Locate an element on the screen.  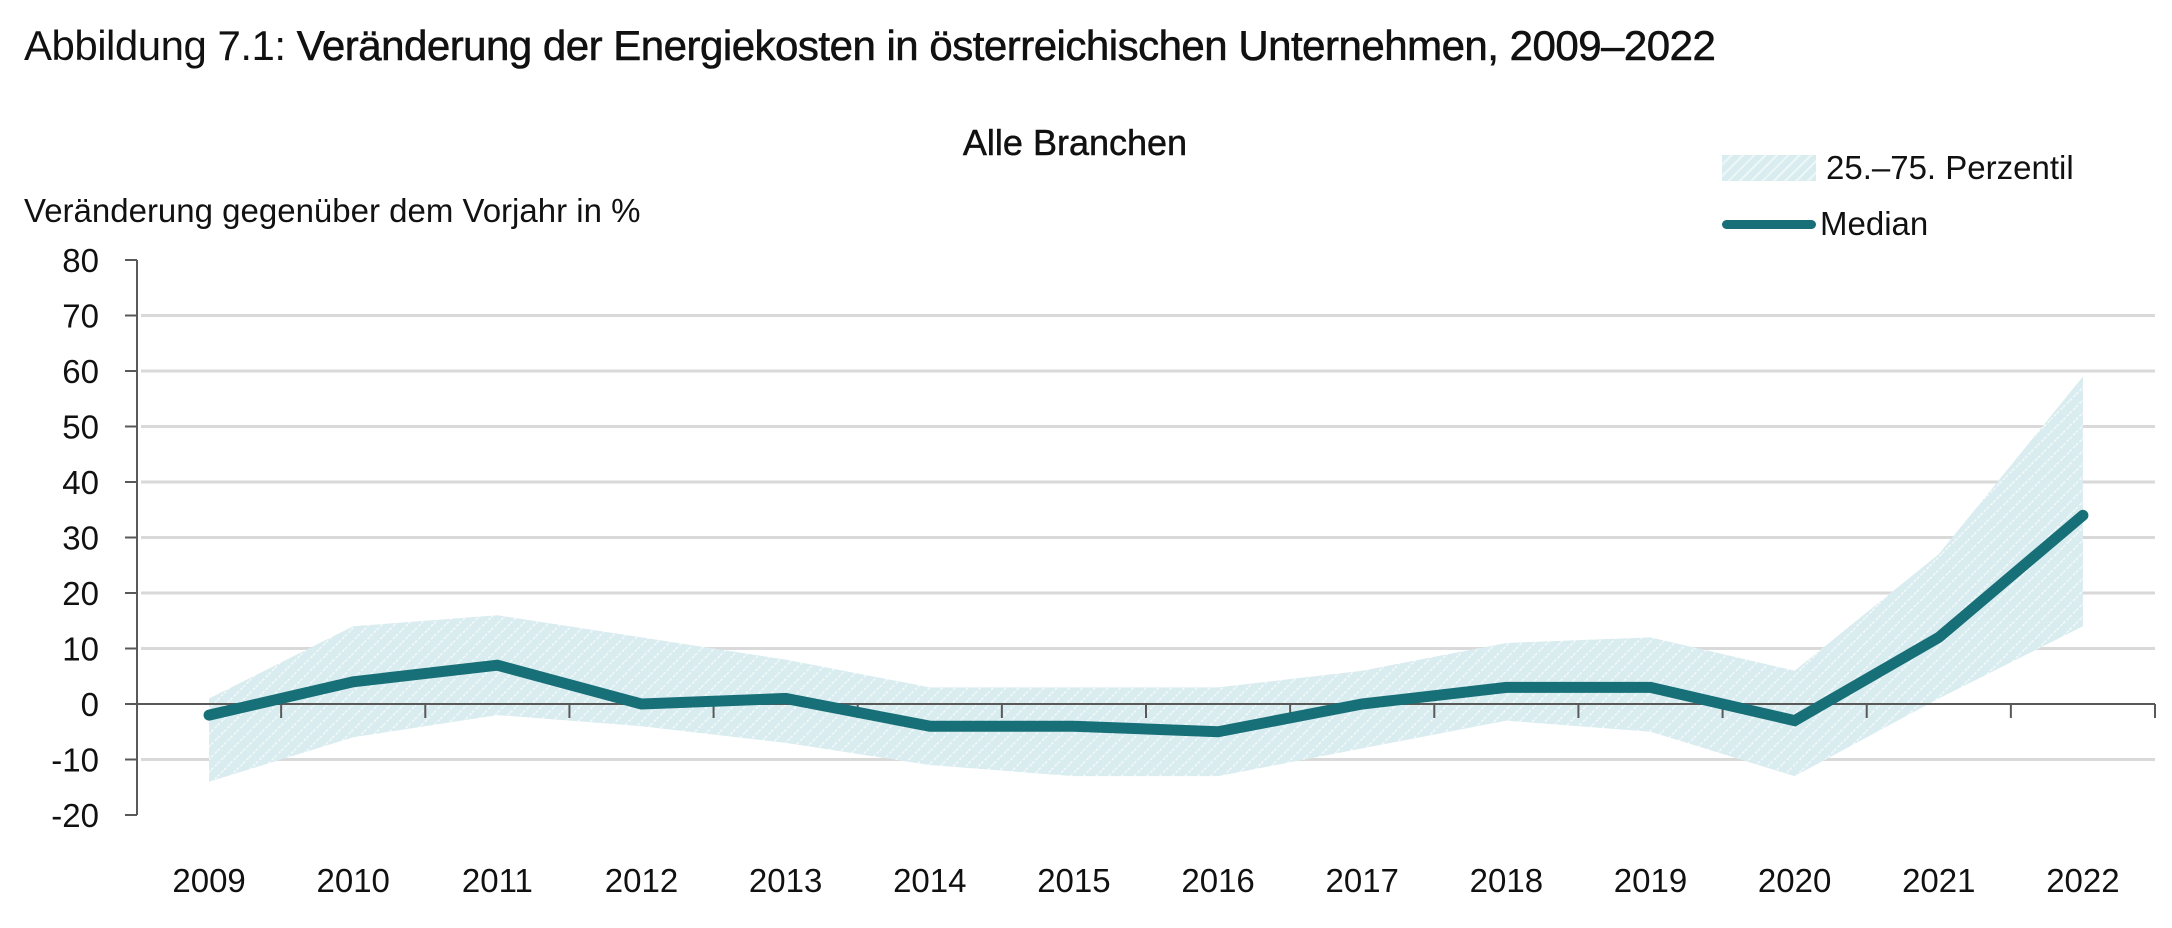
legend-item-band: 25.–75. Perzentil is located at coordinates (1898, 168).